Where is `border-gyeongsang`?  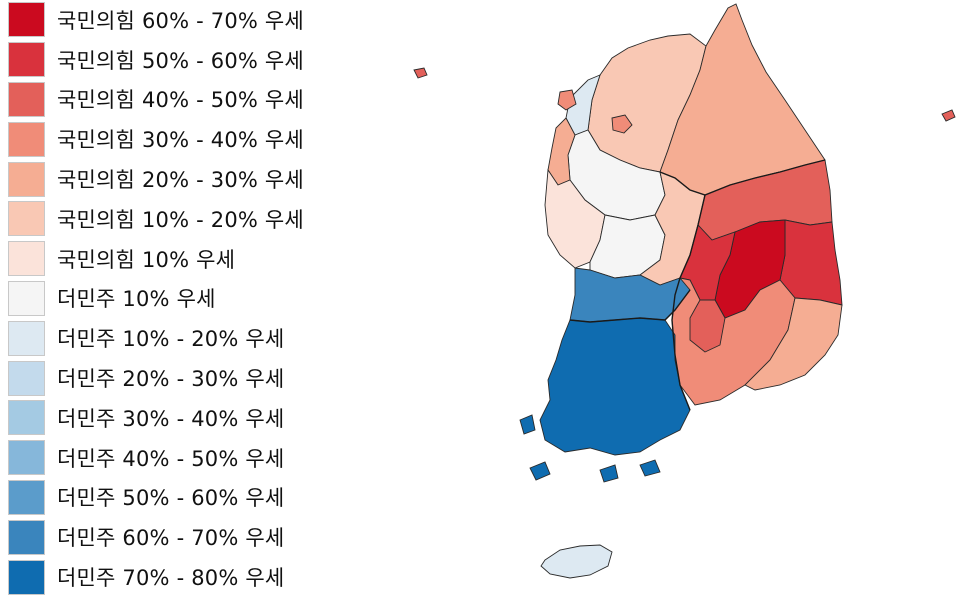 border-gyeongsang is located at coordinates (688, 302).